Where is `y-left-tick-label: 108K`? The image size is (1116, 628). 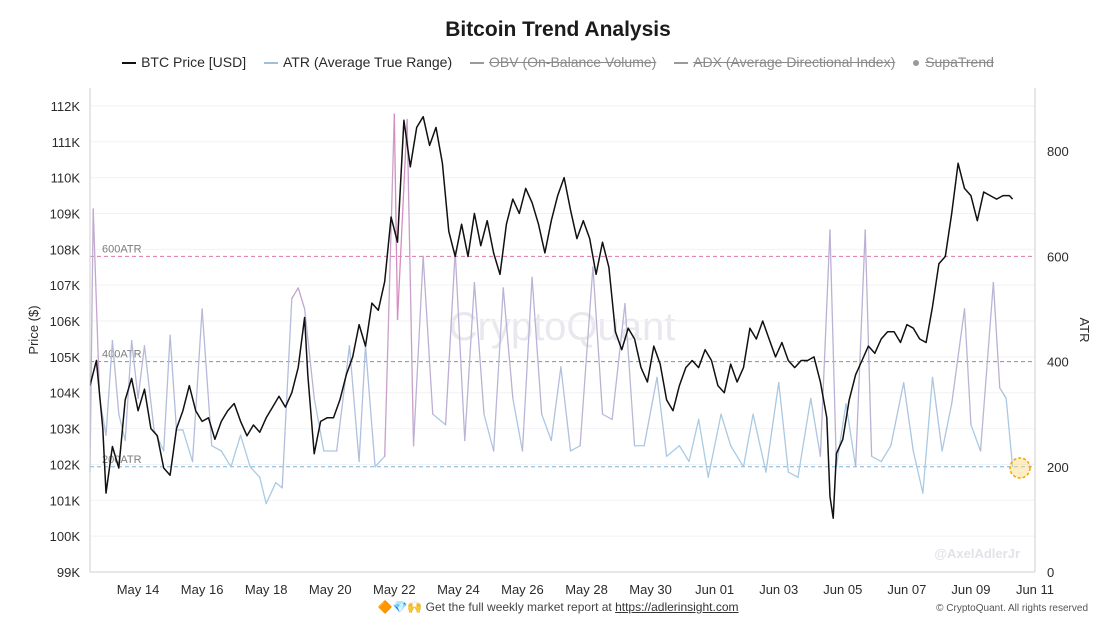 y-left-tick-label: 108K is located at coordinates (65, 249).